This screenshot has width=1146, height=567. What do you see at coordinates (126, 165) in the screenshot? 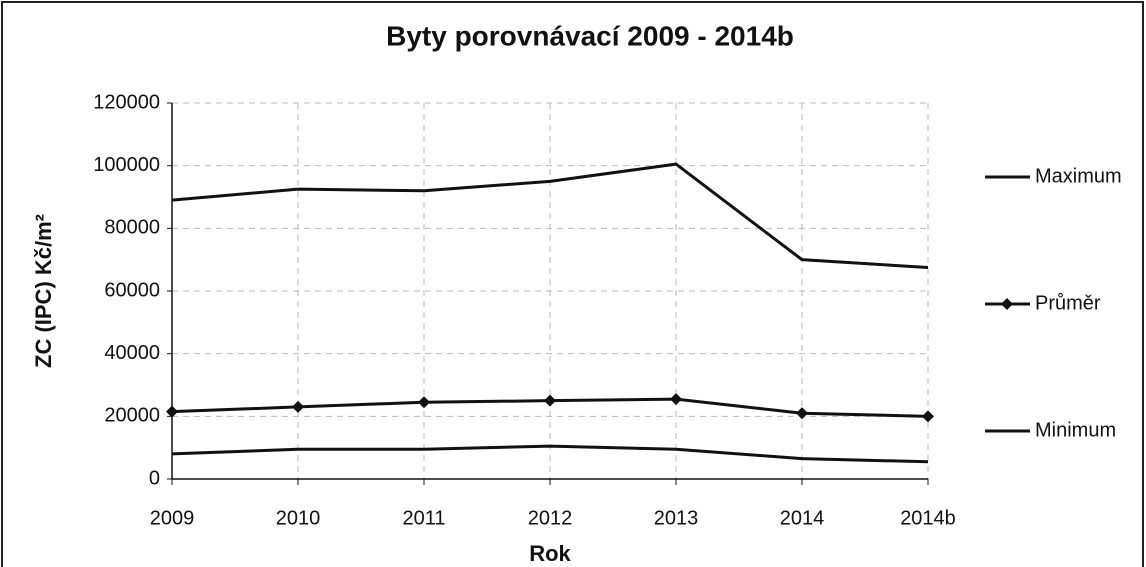
I see `y-tick-label: 100000` at bounding box center [126, 165].